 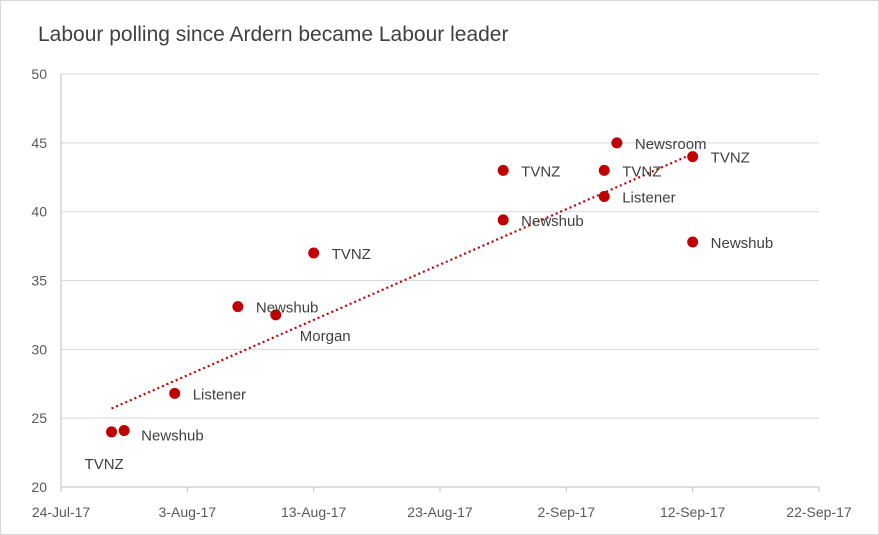 I want to click on y-tick-label: 40, so click(x=39, y=212).